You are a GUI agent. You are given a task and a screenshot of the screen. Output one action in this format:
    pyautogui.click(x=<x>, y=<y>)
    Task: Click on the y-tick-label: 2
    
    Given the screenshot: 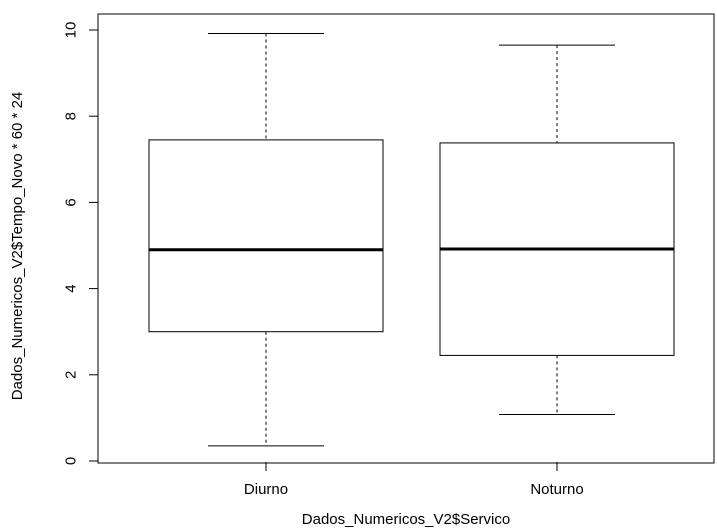 What is the action you would take?
    pyautogui.click(x=70, y=375)
    